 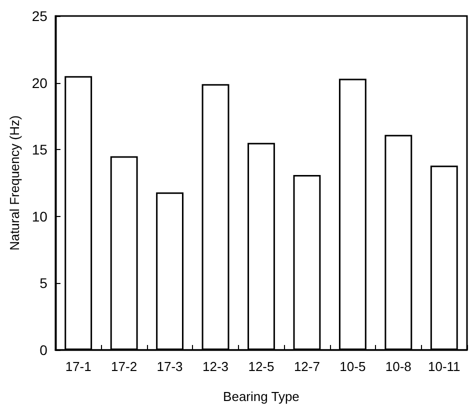 What do you see at coordinates (307, 366) in the screenshot?
I see `x-tick-label: 12-7` at bounding box center [307, 366].